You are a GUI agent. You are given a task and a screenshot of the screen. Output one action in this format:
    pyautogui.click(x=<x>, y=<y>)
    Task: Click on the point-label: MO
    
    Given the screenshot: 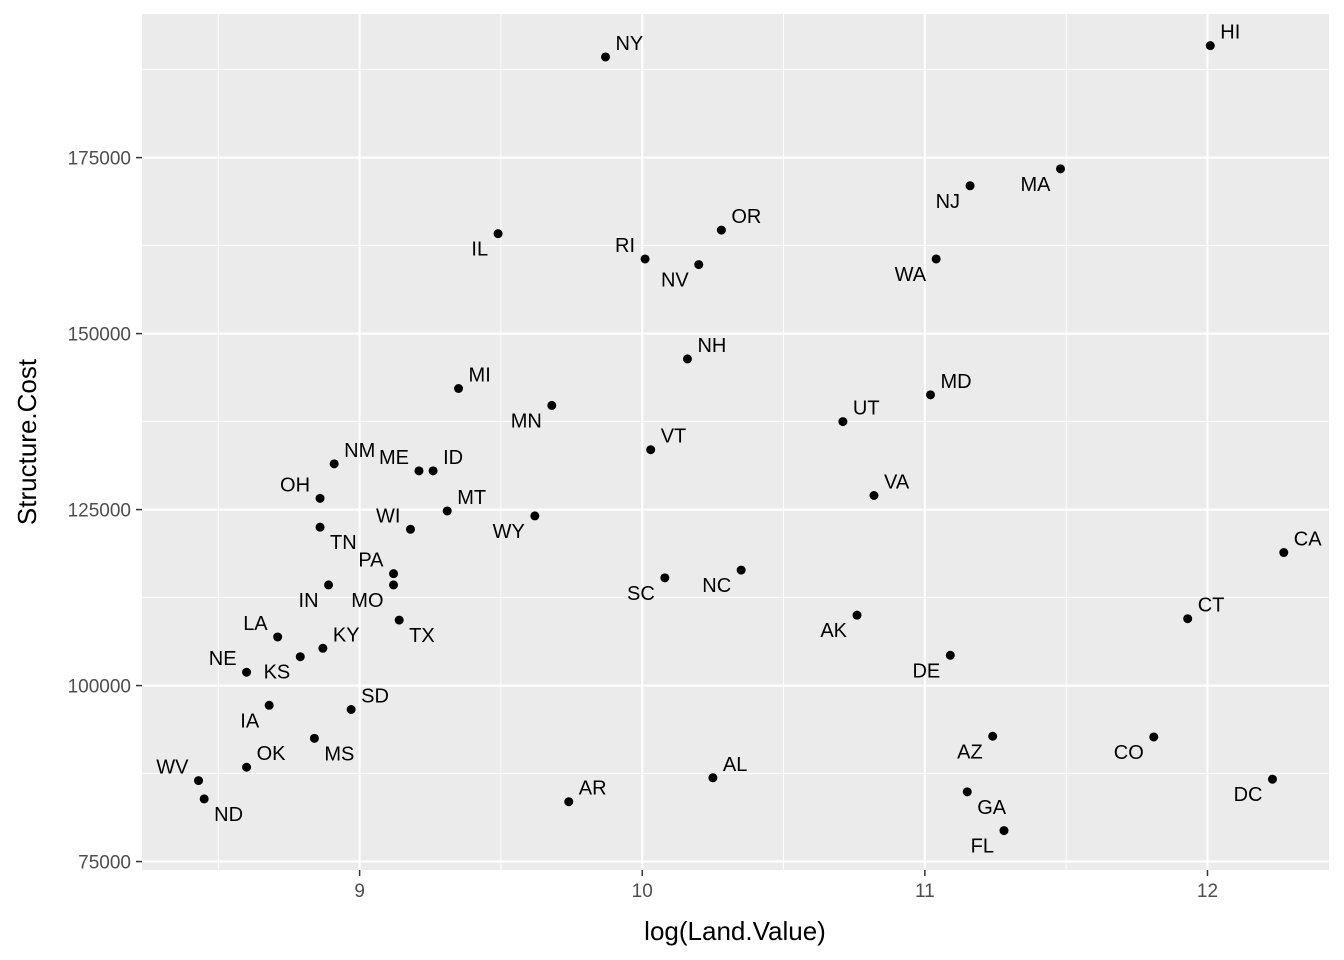 What is the action you would take?
    pyautogui.click(x=367, y=601)
    